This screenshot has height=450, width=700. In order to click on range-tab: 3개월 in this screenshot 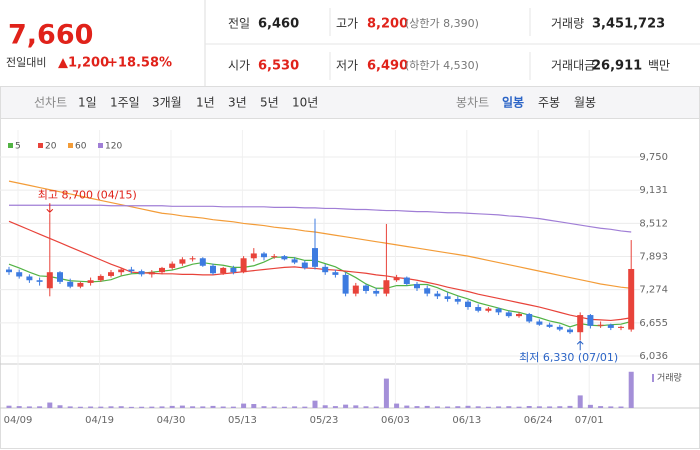, I will do `click(167, 103)`.